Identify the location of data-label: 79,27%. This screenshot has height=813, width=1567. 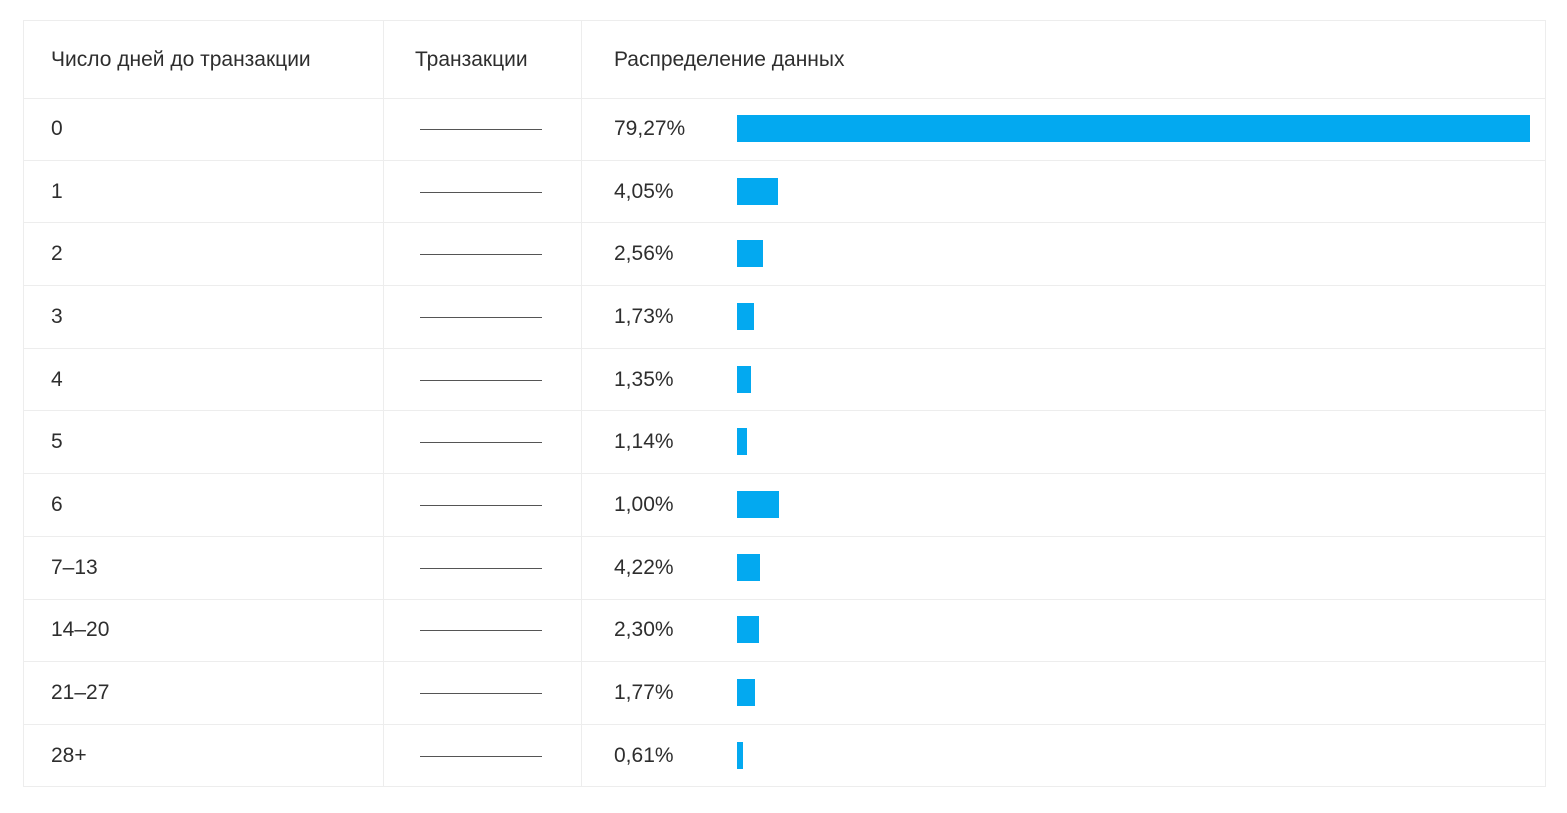
(650, 128).